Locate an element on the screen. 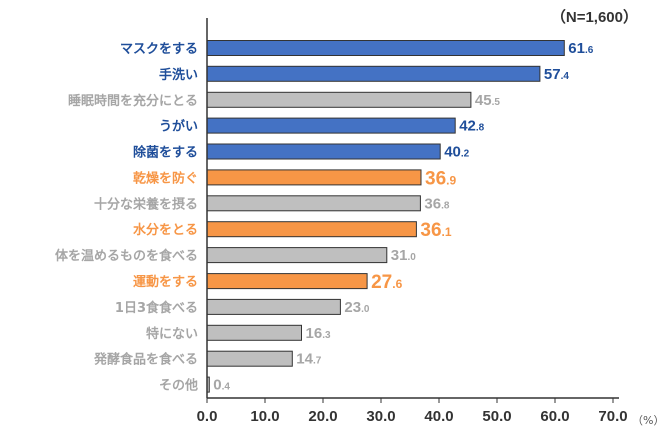 The image size is (660, 435). value-label: 23.0 is located at coordinates (356, 307).